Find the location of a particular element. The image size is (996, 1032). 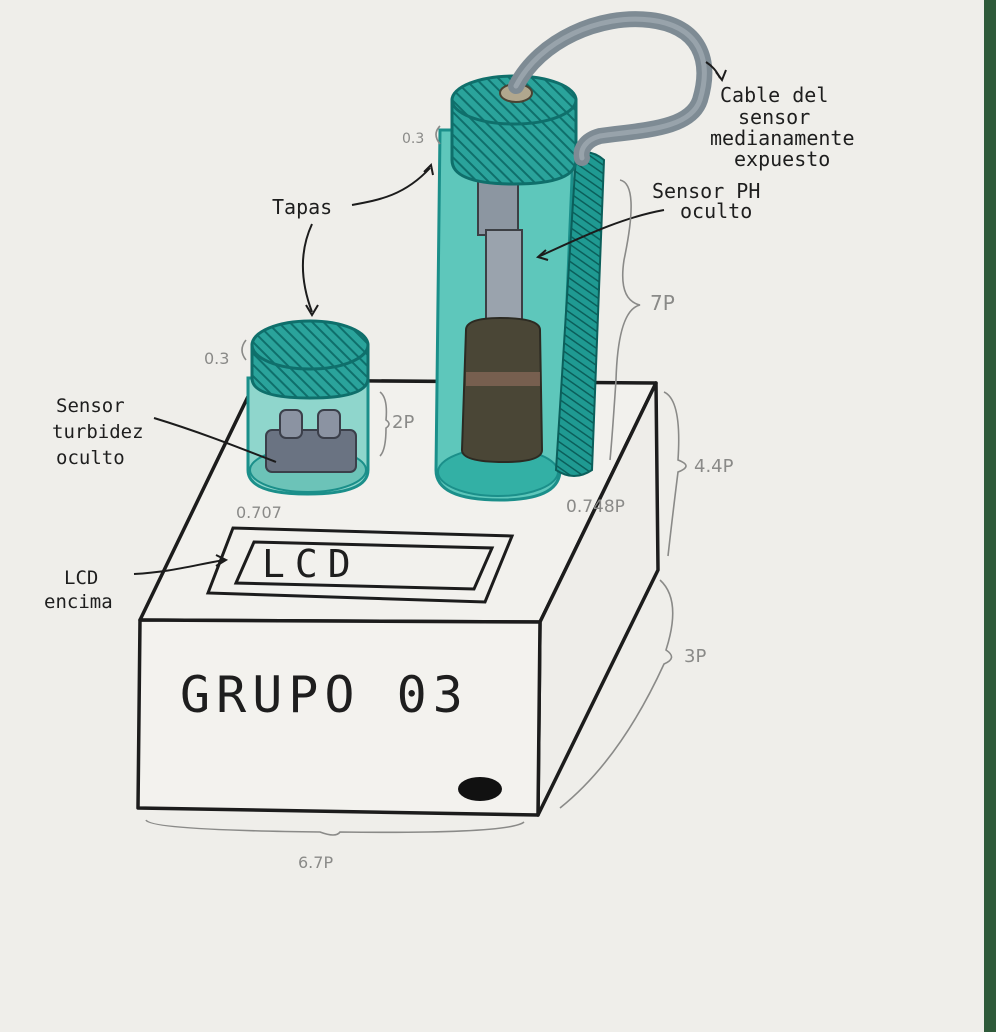

ph-sensor-label-line1: Sensor PH is located at coordinates (706, 191).